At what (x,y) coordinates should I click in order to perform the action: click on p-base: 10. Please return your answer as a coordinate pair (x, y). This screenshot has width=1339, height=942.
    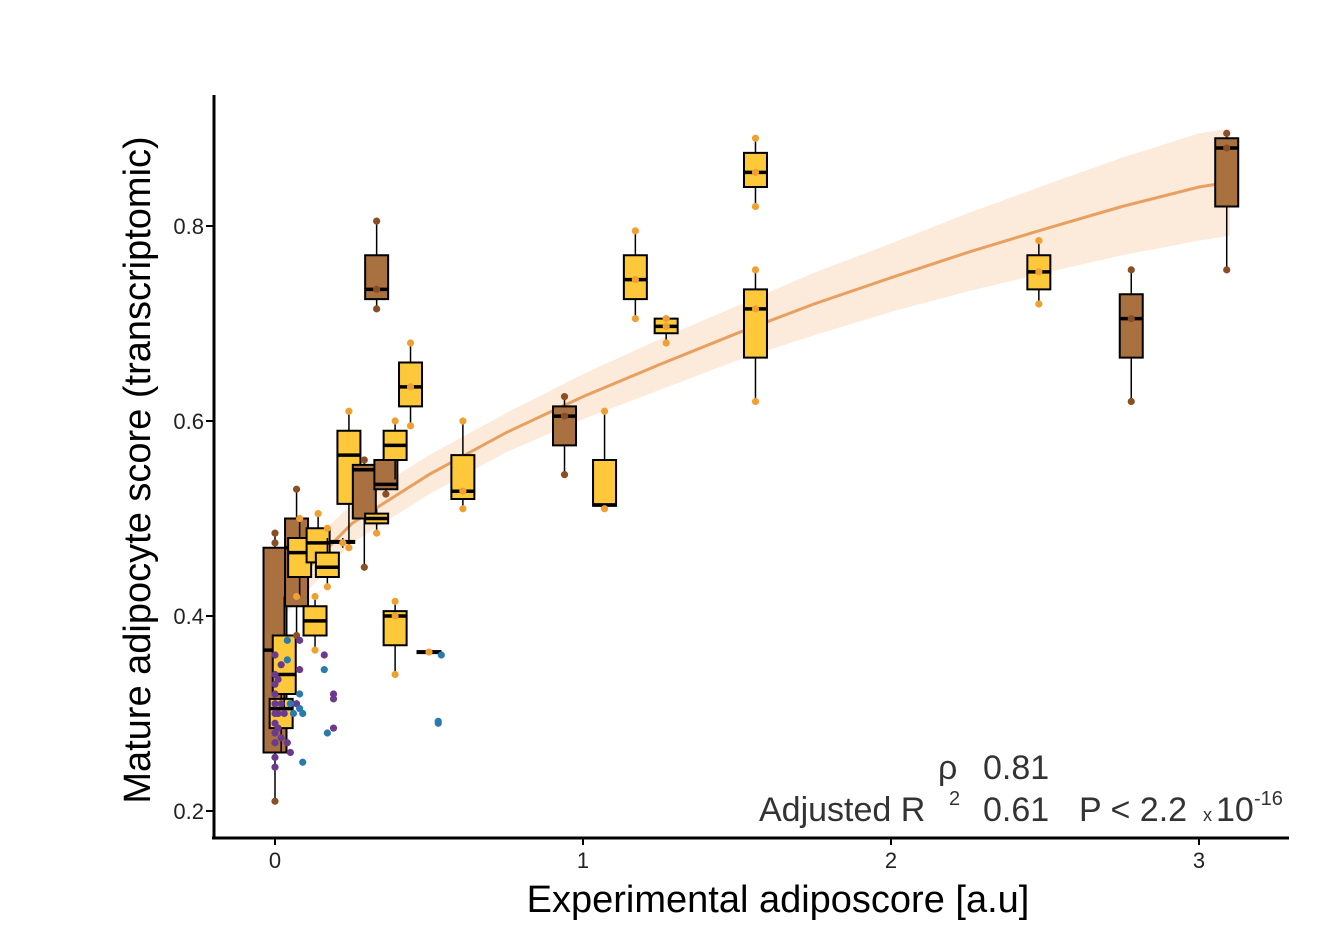
    Looking at the image, I should click on (1235, 810).